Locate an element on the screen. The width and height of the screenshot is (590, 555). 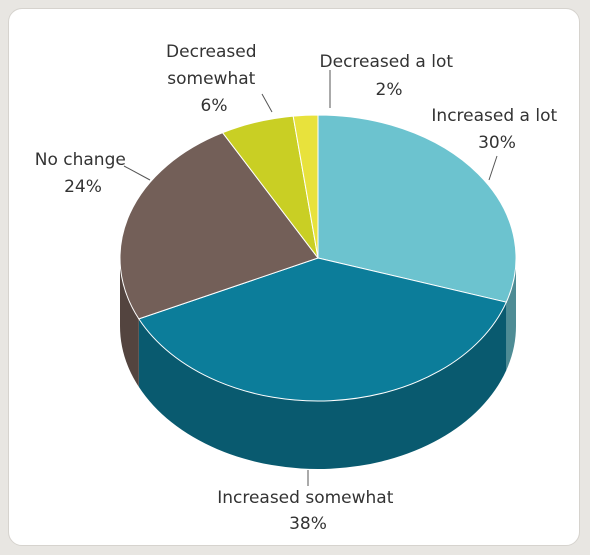
leader-no-change is located at coordinates (137, 173).